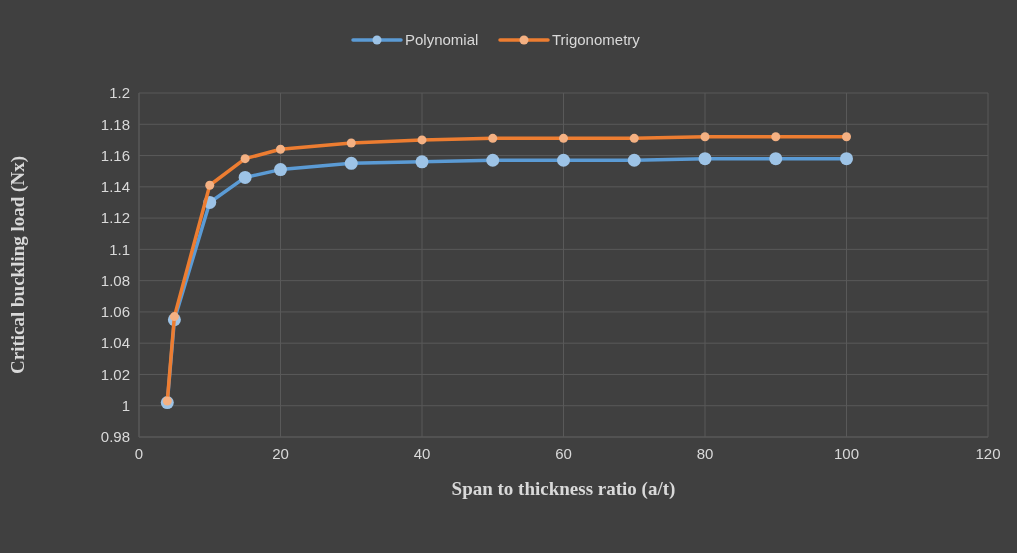 The image size is (1017, 553). What do you see at coordinates (115, 155) in the screenshot?
I see `y-tick-label: 1.16` at bounding box center [115, 155].